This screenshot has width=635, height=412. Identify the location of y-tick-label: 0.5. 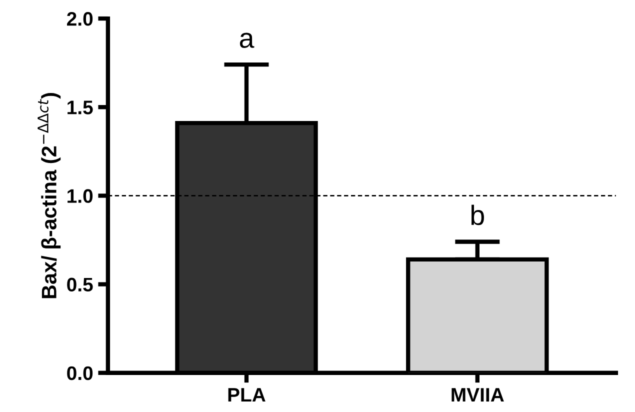
(80, 285).